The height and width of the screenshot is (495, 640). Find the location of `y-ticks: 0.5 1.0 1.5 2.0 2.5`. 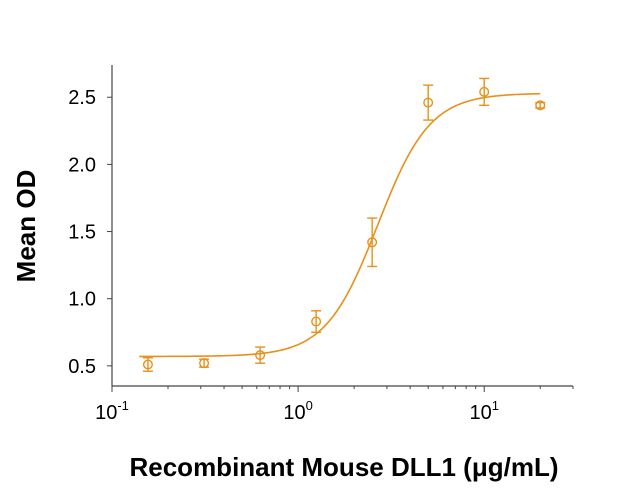

y-ticks: 0.5 1.0 1.5 2.0 2.5 is located at coordinates (90, 232).